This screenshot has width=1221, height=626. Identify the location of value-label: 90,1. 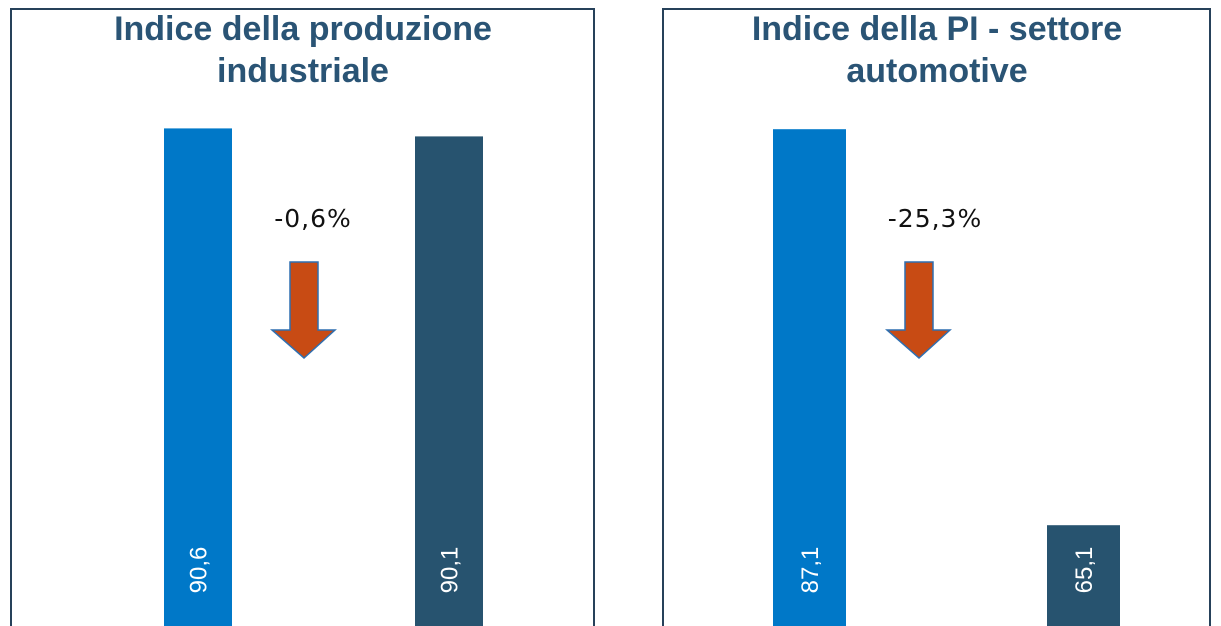
(449, 570).